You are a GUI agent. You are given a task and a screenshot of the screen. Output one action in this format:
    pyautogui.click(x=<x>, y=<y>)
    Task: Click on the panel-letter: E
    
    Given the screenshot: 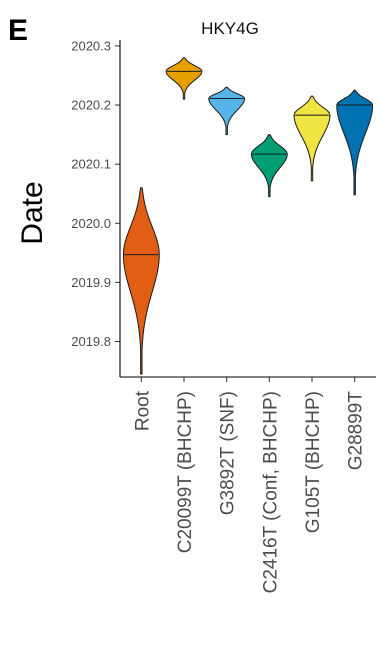 What is the action you would take?
    pyautogui.click(x=18, y=30)
    